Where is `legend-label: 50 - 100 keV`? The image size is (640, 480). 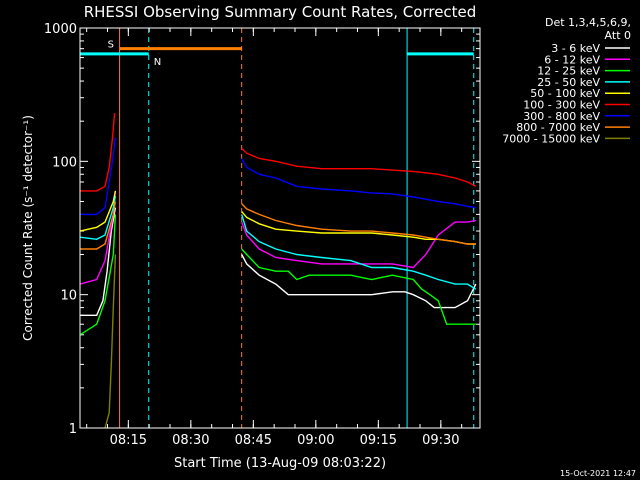
legend-label: 50 - 100 keV is located at coordinates (565, 93).